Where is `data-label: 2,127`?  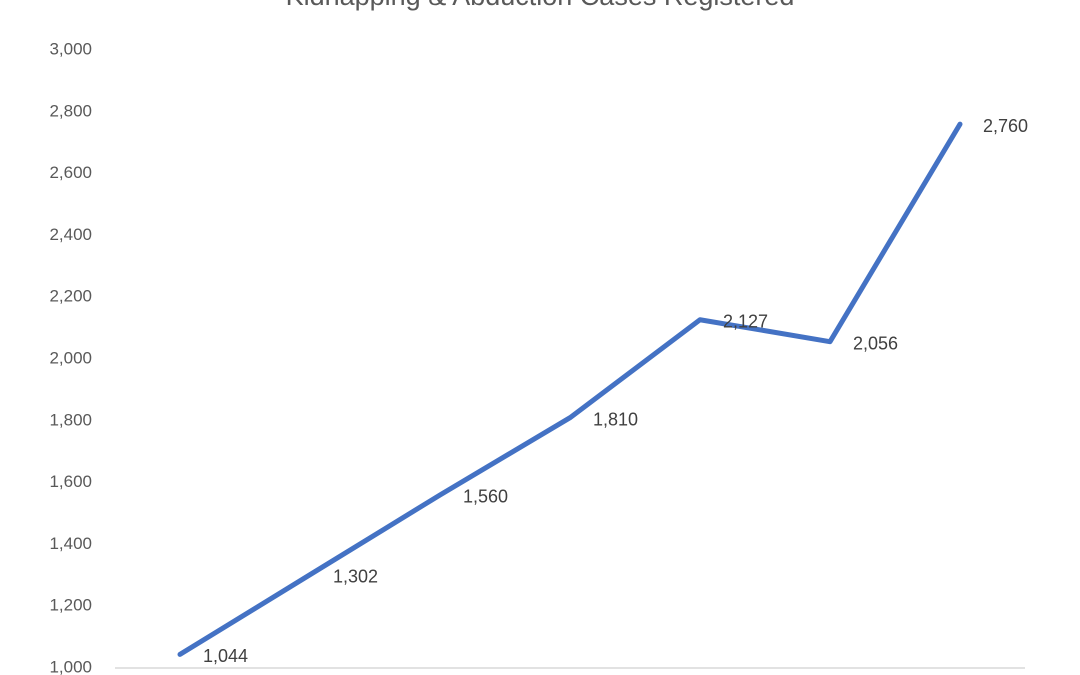
data-label: 2,127 is located at coordinates (745, 322).